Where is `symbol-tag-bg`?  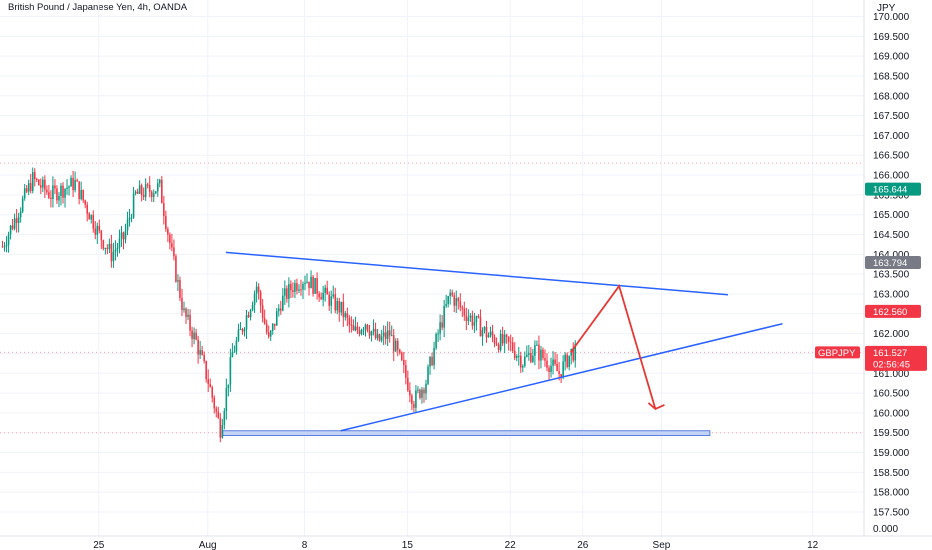 symbol-tag-bg is located at coordinates (837, 352).